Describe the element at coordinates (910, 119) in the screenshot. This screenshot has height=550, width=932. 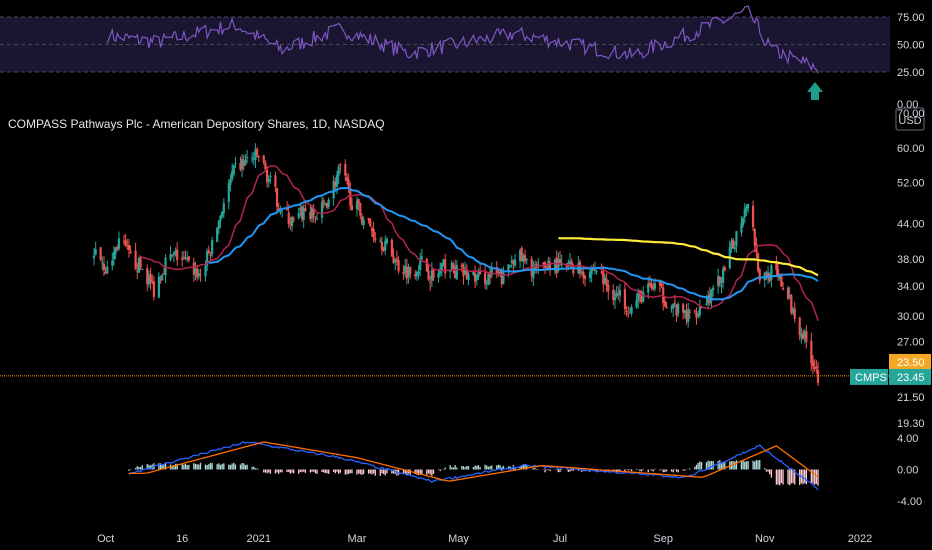
I see `currency-box` at that location.